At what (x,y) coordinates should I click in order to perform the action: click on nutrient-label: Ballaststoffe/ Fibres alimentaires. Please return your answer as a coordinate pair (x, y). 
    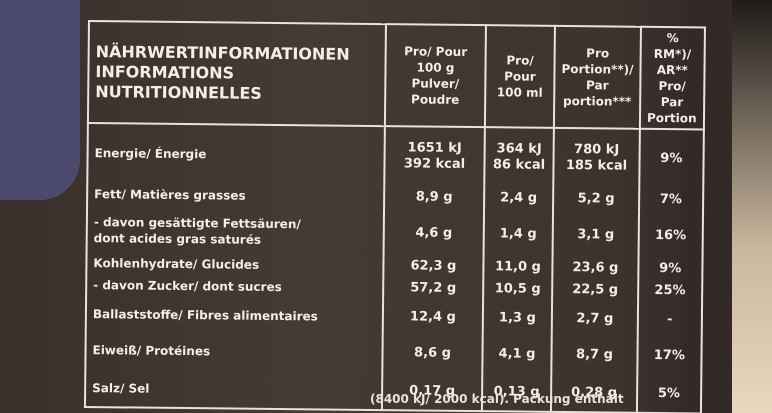
    Looking at the image, I should click on (234, 315).